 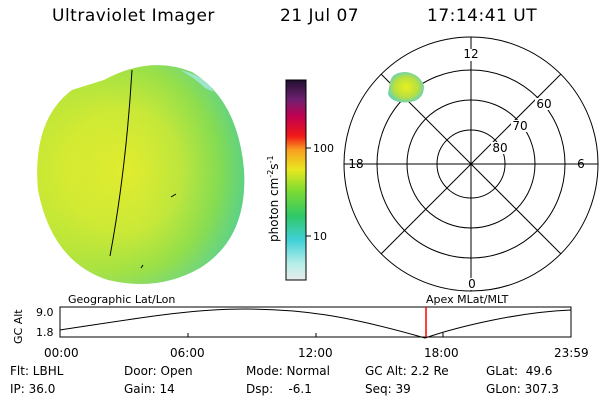 What do you see at coordinates (149, 389) in the screenshot?
I see `info-gain: Gain: 14` at bounding box center [149, 389].